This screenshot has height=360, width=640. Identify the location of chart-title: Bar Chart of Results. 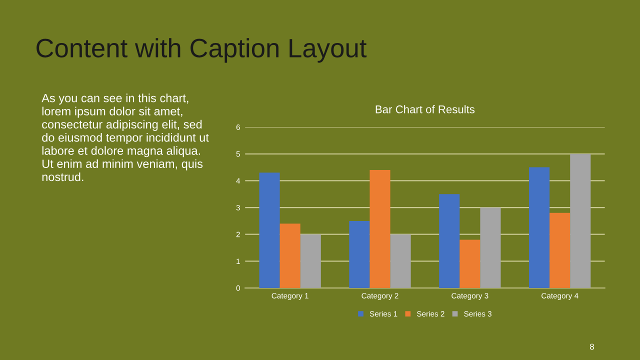
(425, 109).